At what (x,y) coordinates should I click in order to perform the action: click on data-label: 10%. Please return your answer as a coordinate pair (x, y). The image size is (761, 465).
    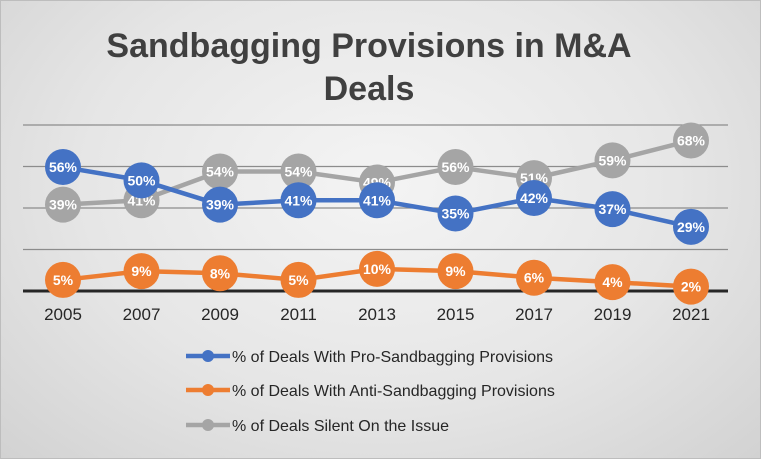
    Looking at the image, I should click on (377, 269).